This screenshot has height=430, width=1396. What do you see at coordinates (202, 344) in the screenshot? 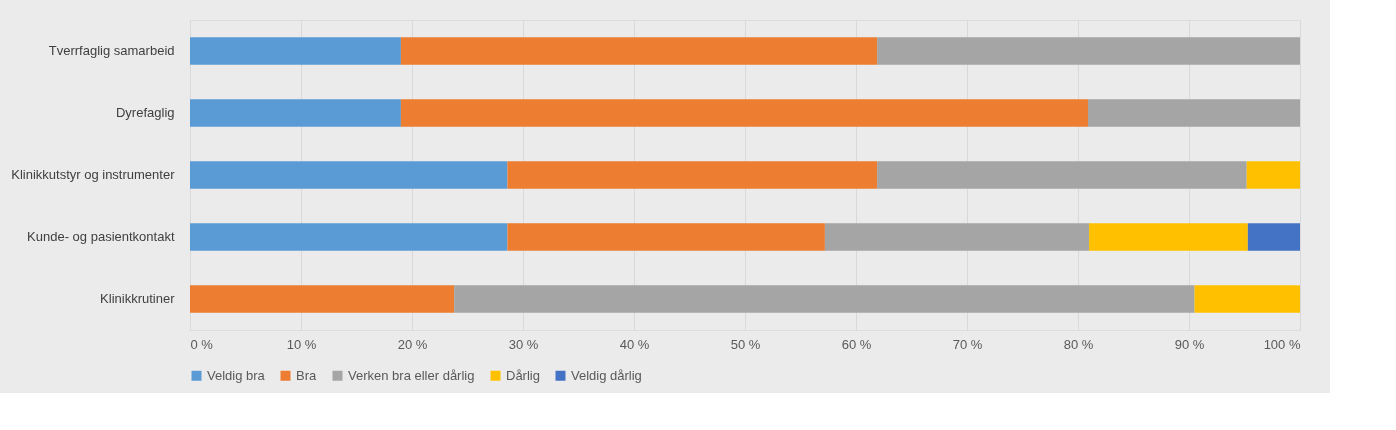
I see `x-tick-label: 0 %` at bounding box center [202, 344].